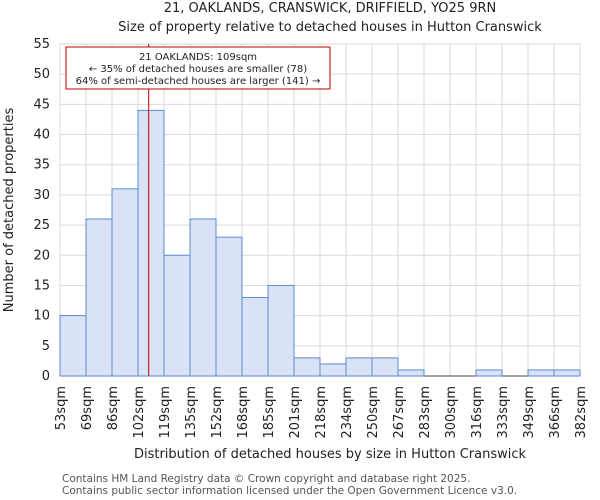  Describe the element at coordinates (41, 104) in the screenshot. I see `y-tick-label: 45` at that location.